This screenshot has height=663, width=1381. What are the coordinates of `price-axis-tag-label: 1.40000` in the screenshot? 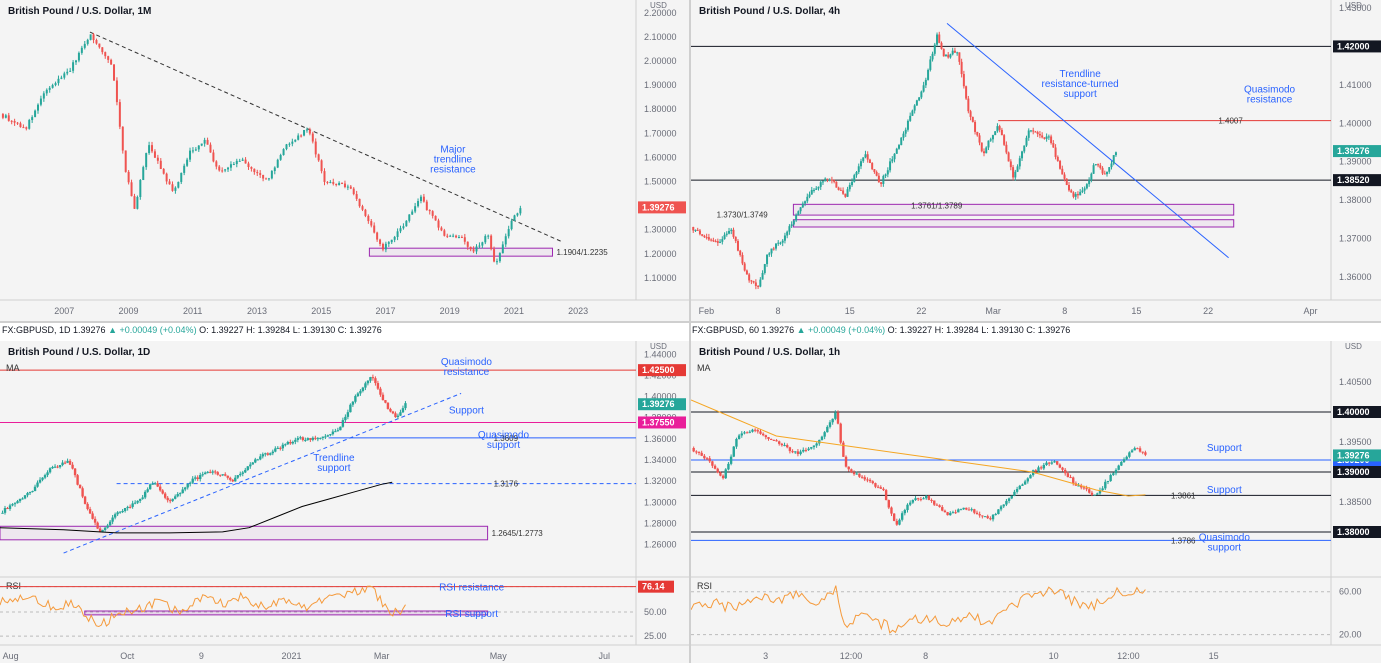 It's located at (1353, 412).